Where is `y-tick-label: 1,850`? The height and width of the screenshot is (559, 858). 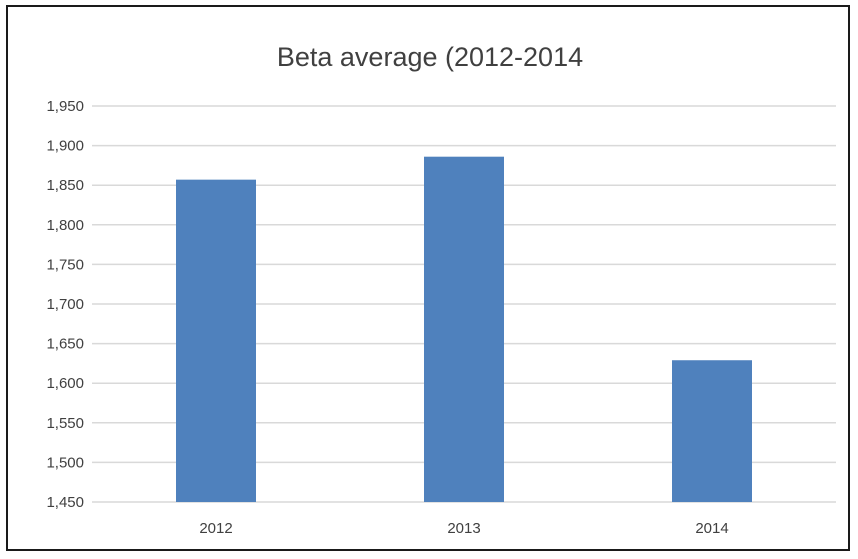 y-tick-label: 1,850 is located at coordinates (65, 185).